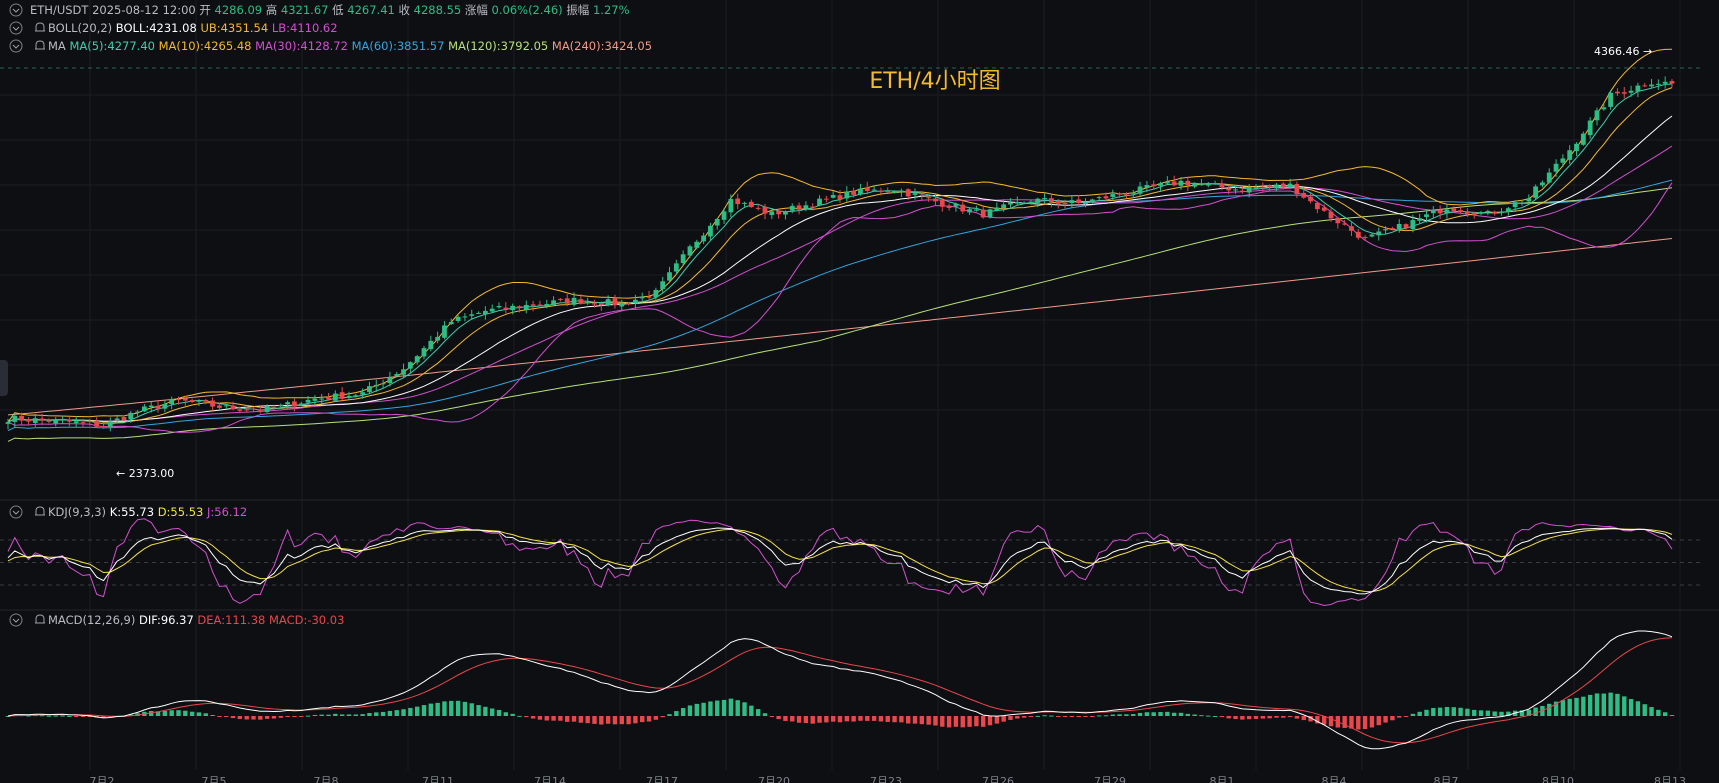  What do you see at coordinates (529, 10) in the screenshot?
I see `change-value: 0.06%(2.46)` at bounding box center [529, 10].